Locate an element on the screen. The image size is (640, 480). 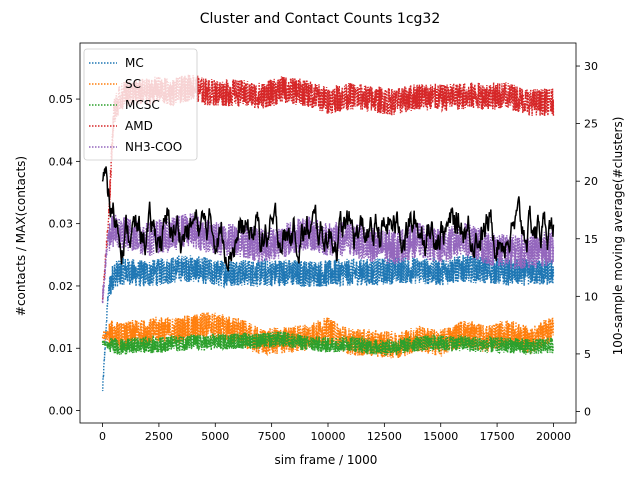
y2-tick-label: 5 is located at coordinates (587, 354).